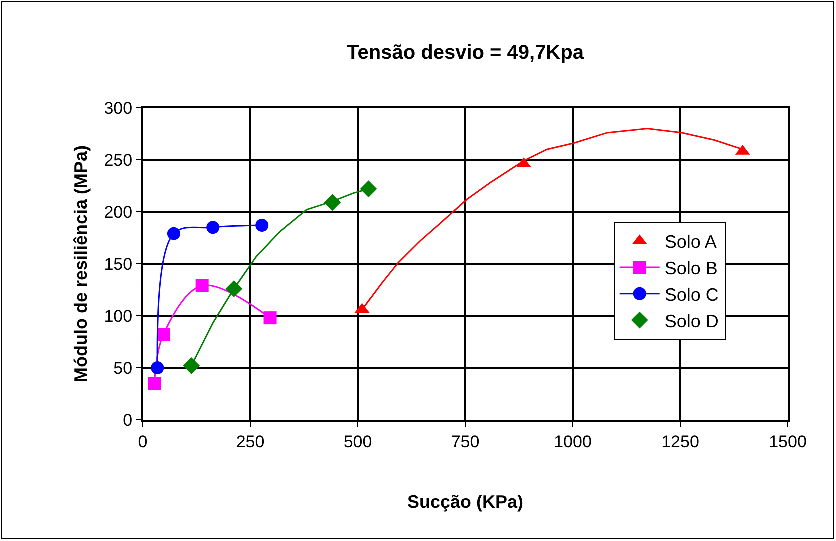 This screenshot has width=836, height=541. Describe the element at coordinates (118, 160) in the screenshot. I see `y-tick-label: 250` at that location.